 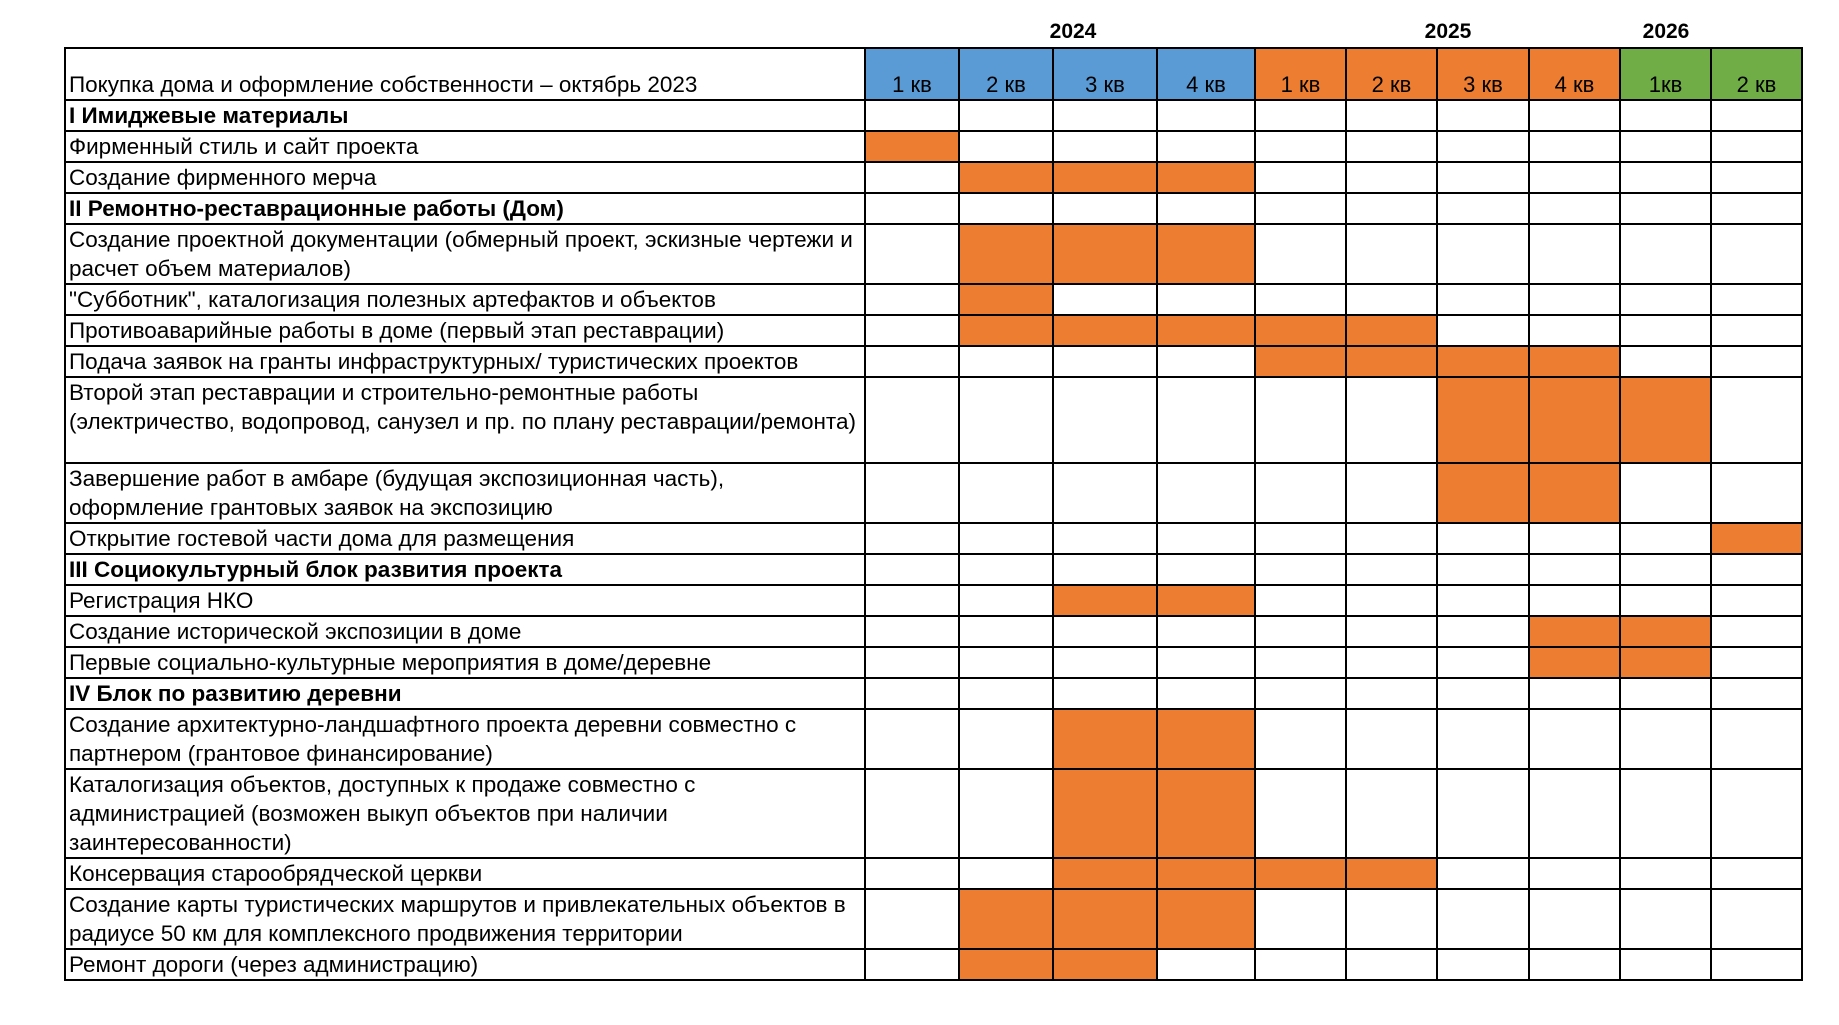 I want to click on section-title-text: II Ремонтно-реставрационные работы (Дом), so click(x=316, y=208).